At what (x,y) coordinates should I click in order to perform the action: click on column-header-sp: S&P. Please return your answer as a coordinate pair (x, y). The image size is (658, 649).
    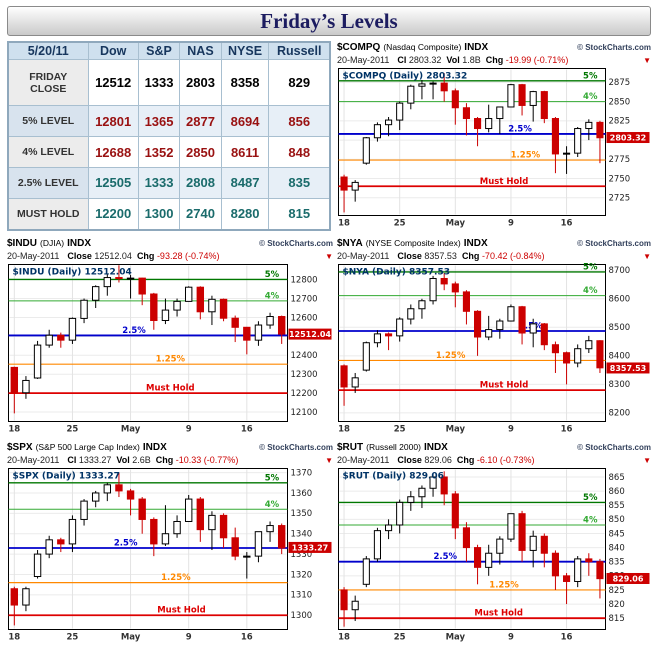
    Looking at the image, I should click on (159, 50).